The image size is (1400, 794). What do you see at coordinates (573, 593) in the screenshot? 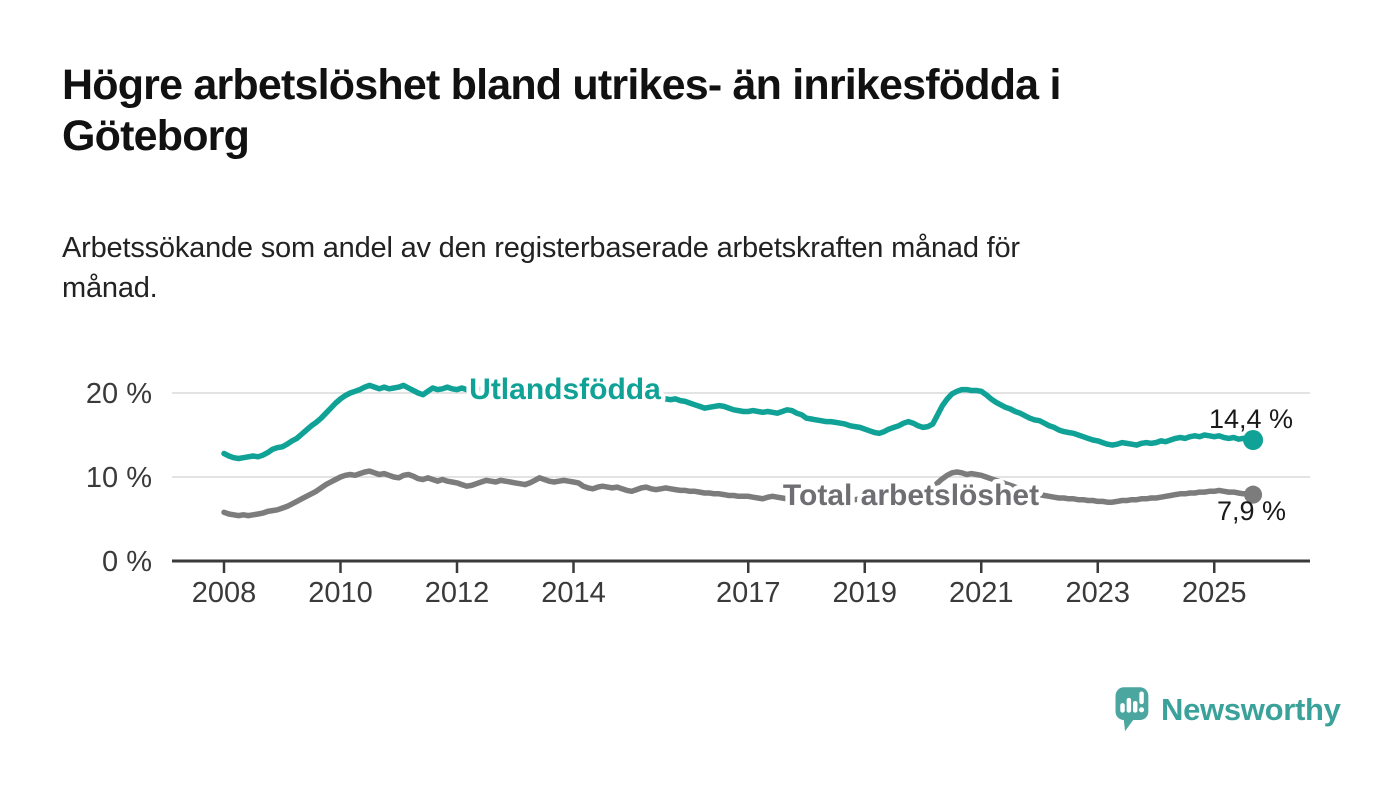
I see `x-tick-label-2014: 2014` at bounding box center [573, 593].